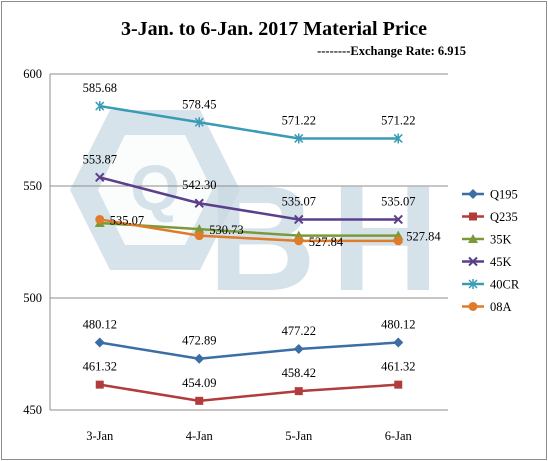  I want to click on legend-item-45k: 45K, so click(487, 262).